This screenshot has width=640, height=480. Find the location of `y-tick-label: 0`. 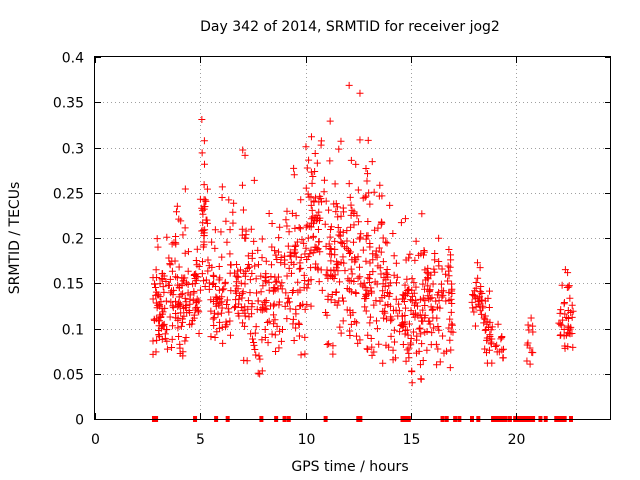

y-tick-label: 0 is located at coordinates (79, 421).